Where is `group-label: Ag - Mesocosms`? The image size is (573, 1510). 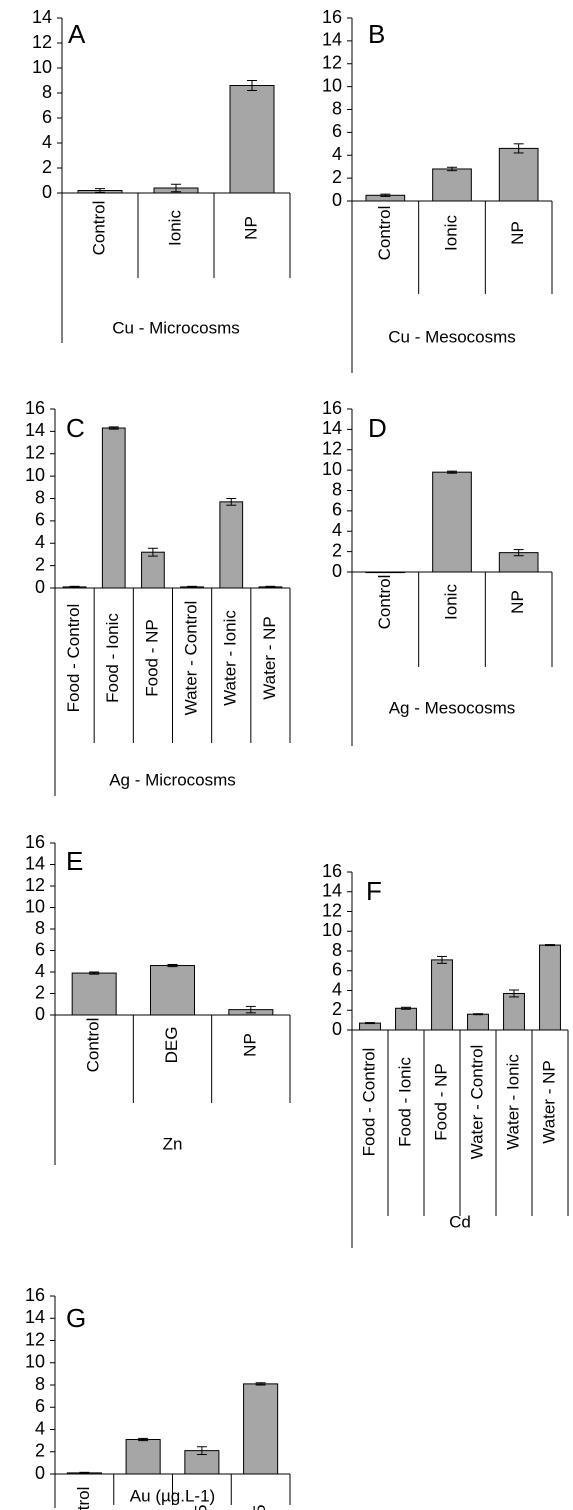 group-label: Ag - Mesocosms is located at coordinates (452, 707).